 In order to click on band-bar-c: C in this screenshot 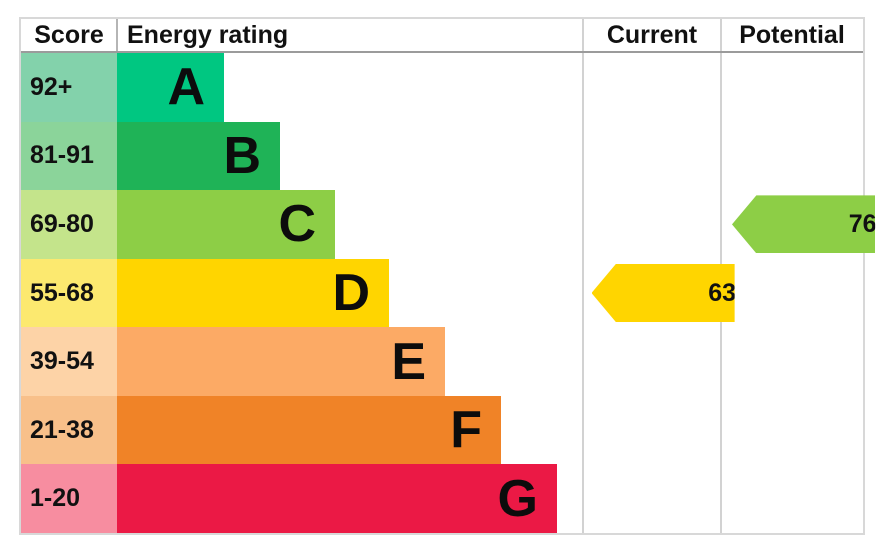, I will do `click(226, 224)`.